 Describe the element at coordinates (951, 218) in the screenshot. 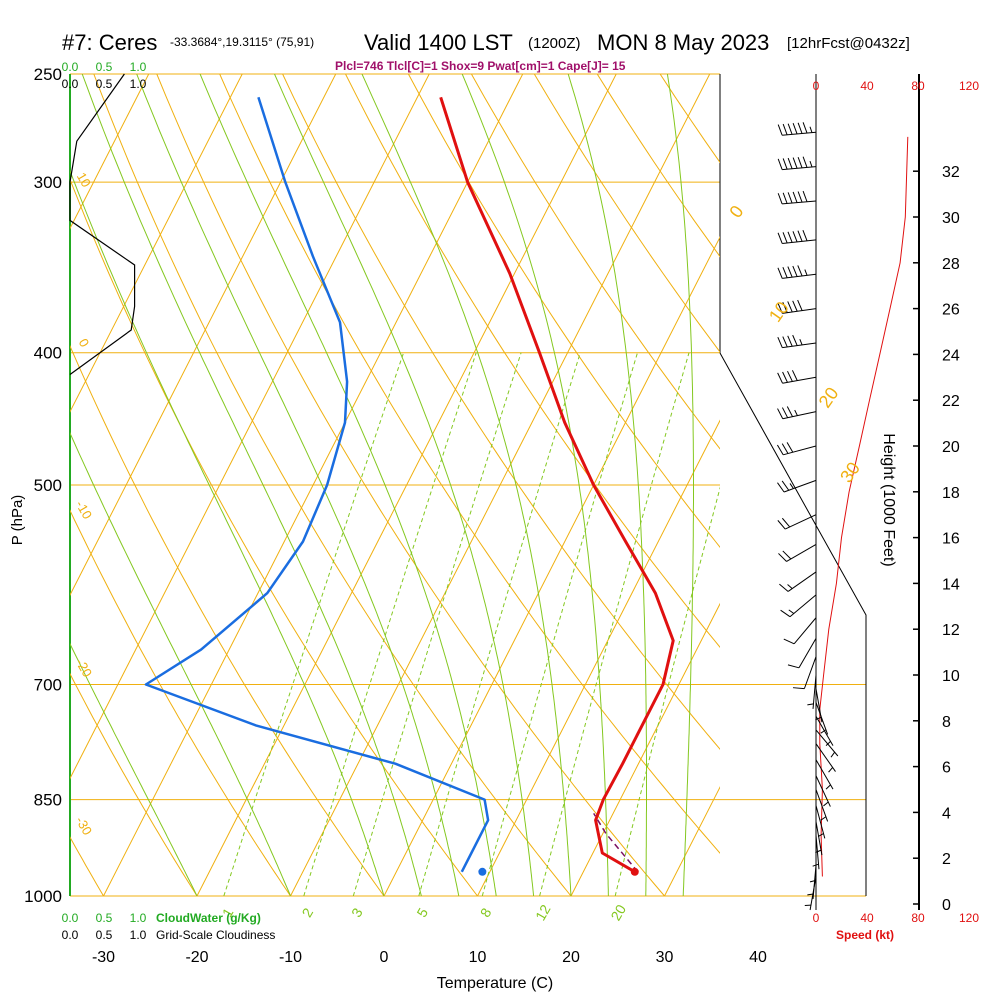

I see `height-tick-label: 30` at that location.